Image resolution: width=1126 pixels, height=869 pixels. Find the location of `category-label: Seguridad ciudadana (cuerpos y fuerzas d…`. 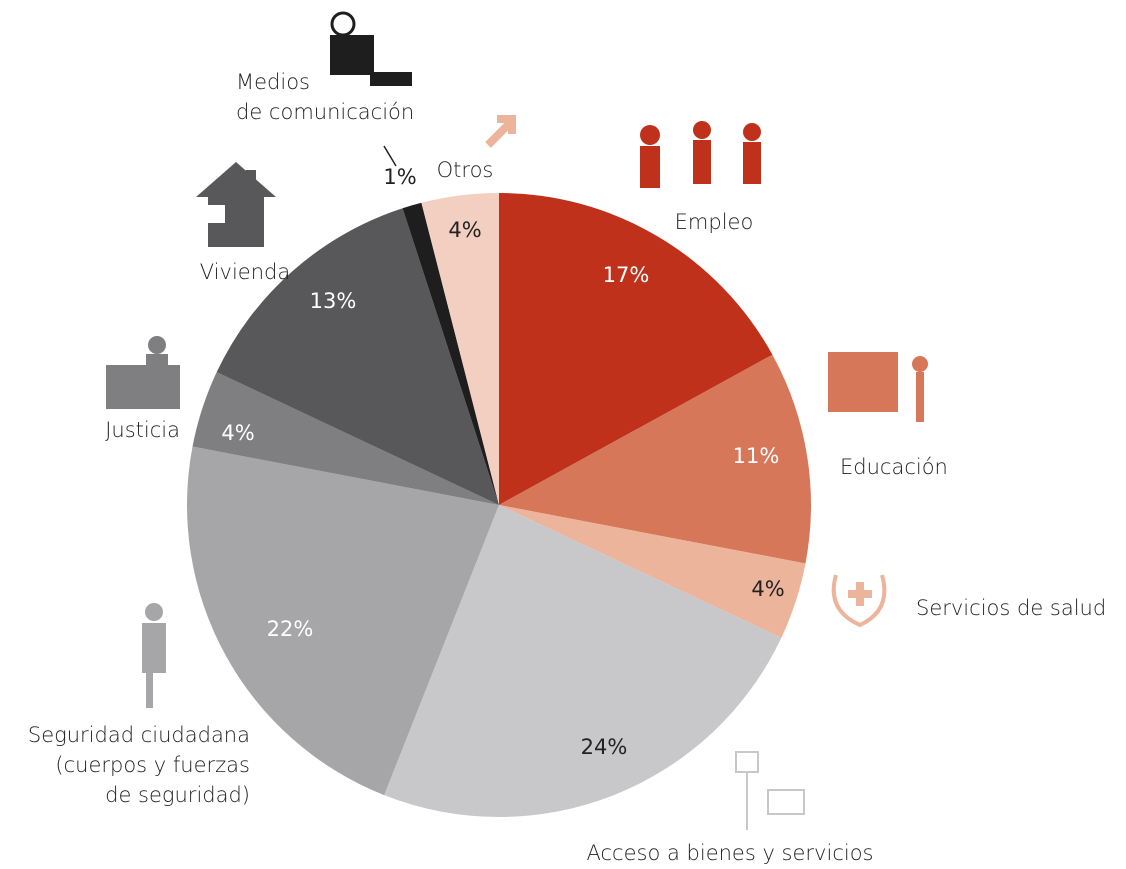

category-label: Seguridad ciudadana (cuerpos y fuerzas d… is located at coordinates (138, 765).